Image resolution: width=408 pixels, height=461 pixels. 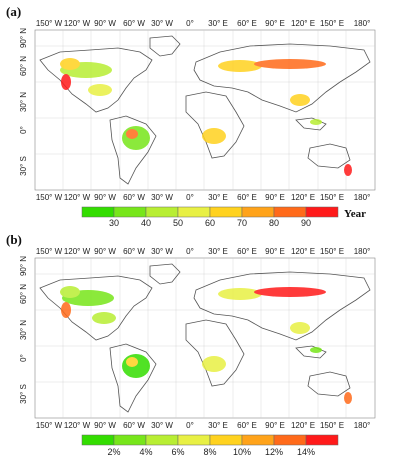 What do you see at coordinates (242, 451) in the screenshot?
I see `colorbar-tick: 10%` at bounding box center [242, 451].